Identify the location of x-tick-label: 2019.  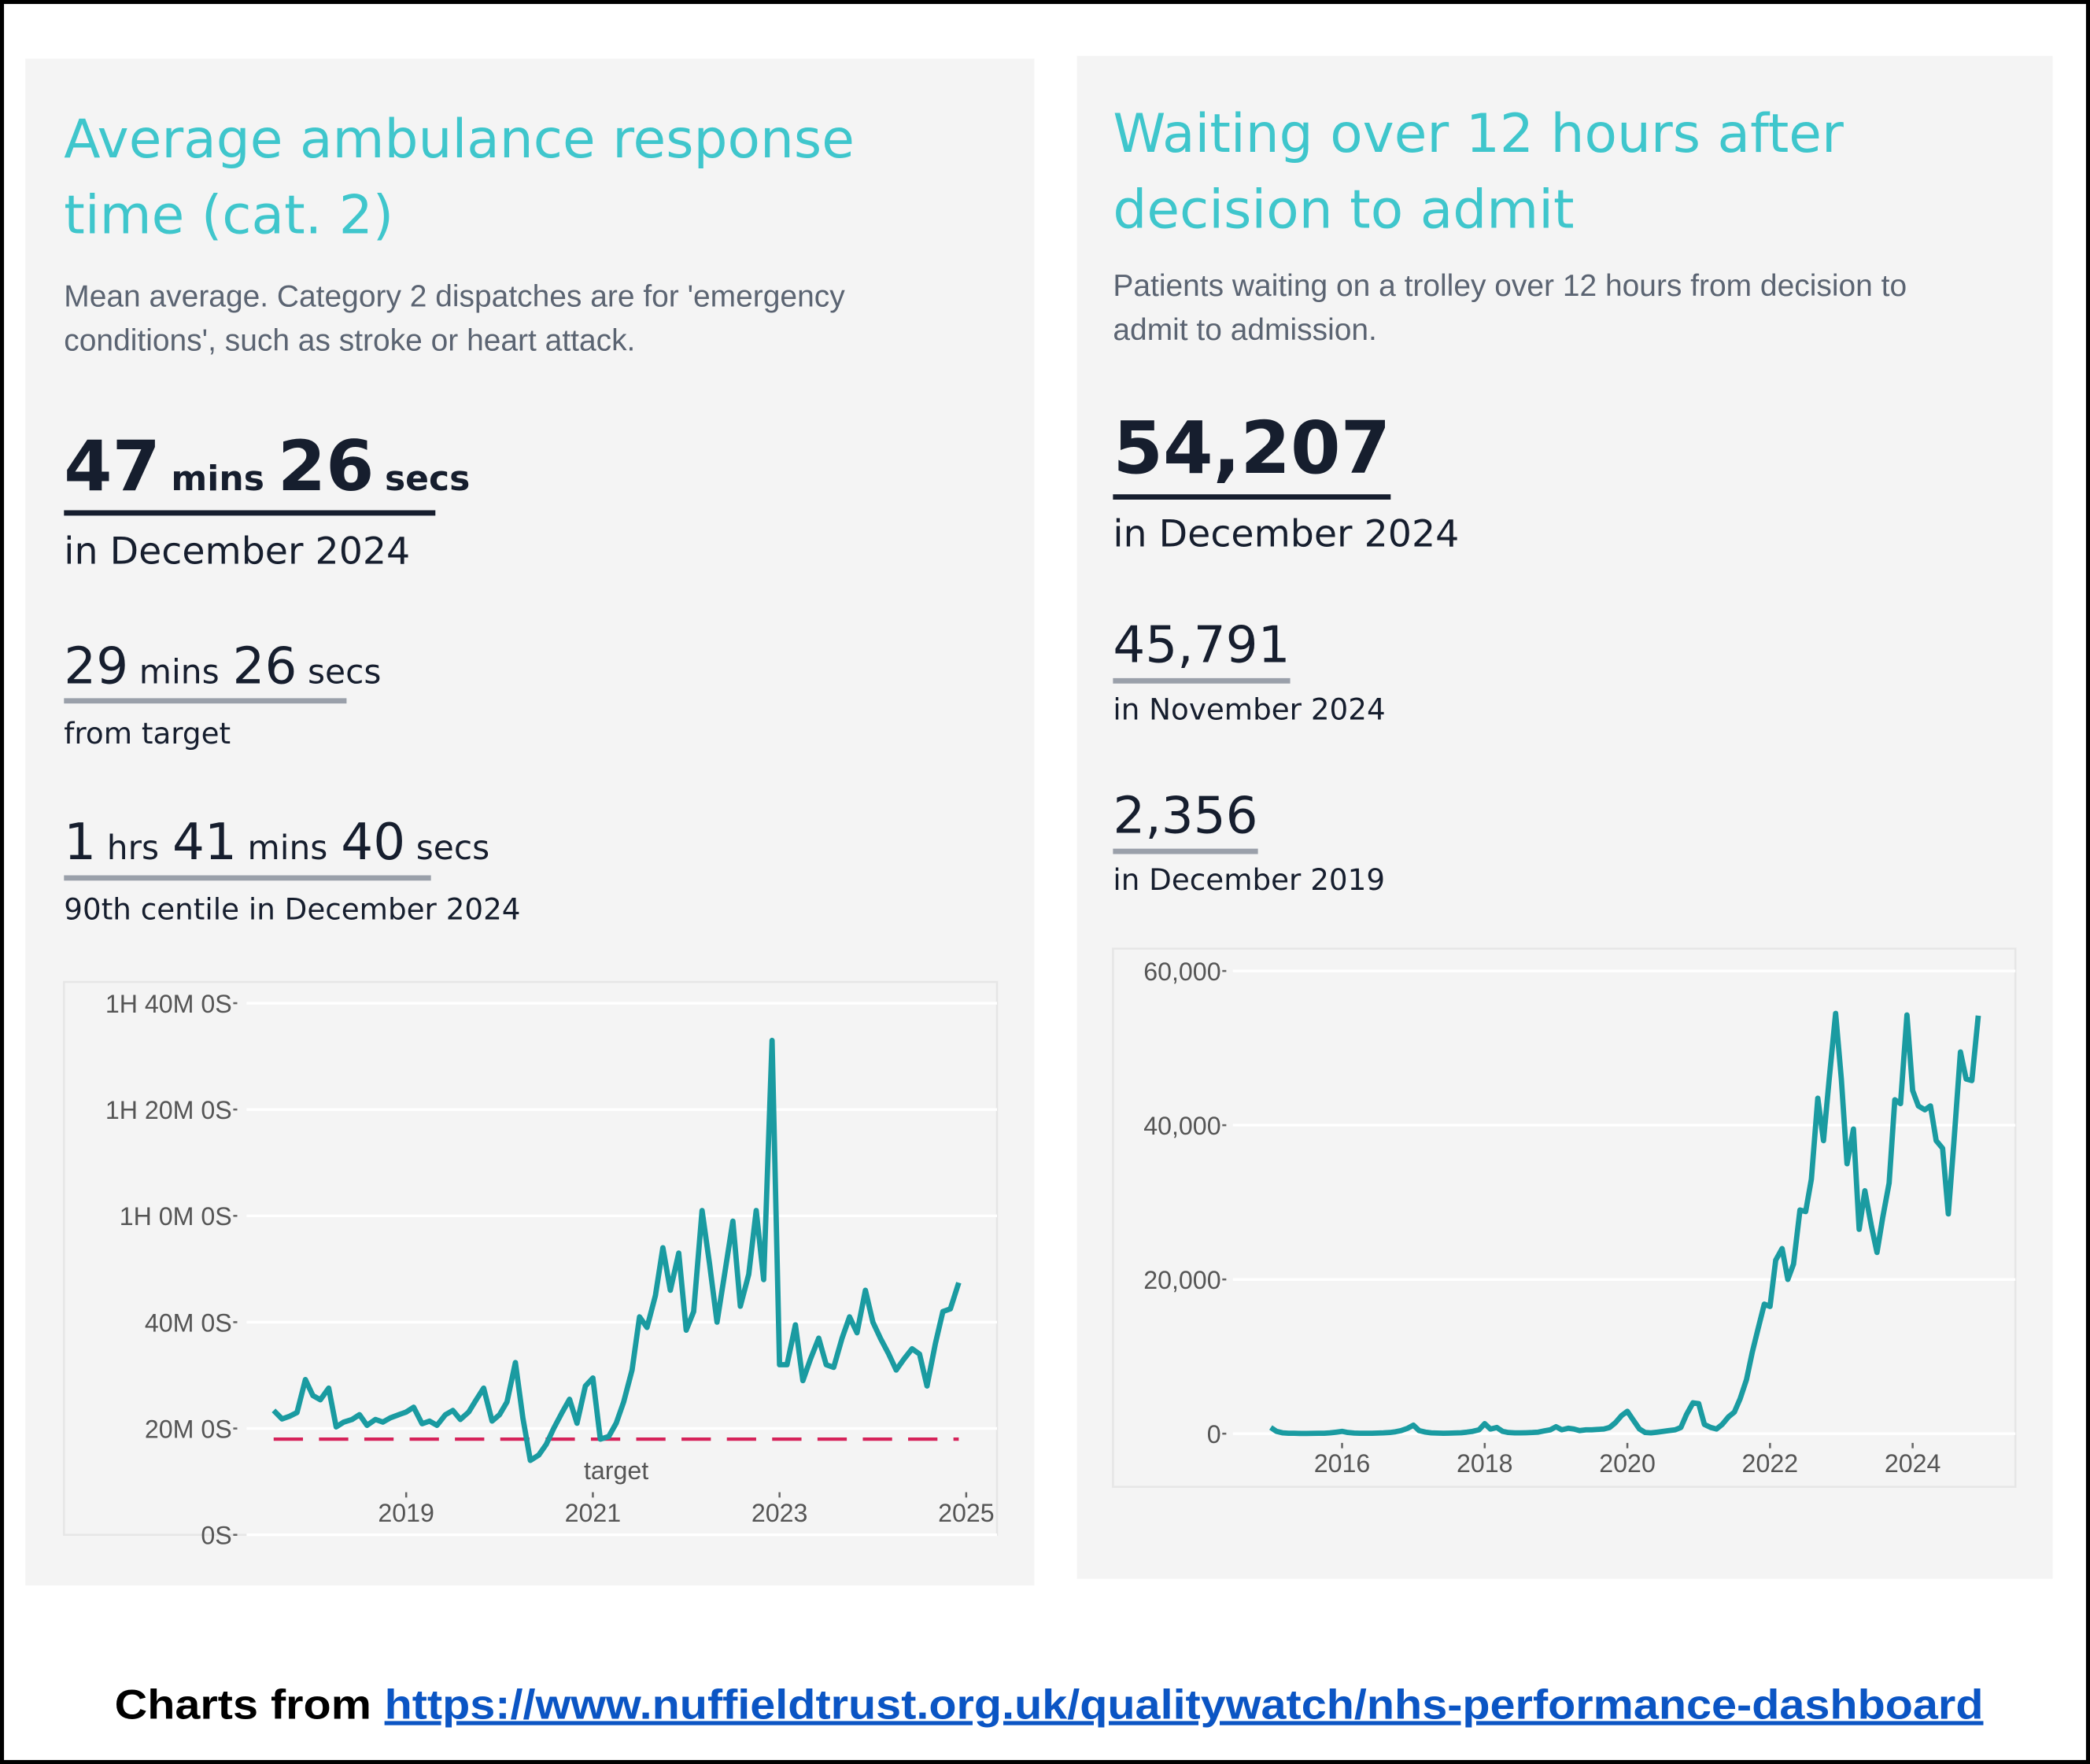
(406, 1513).